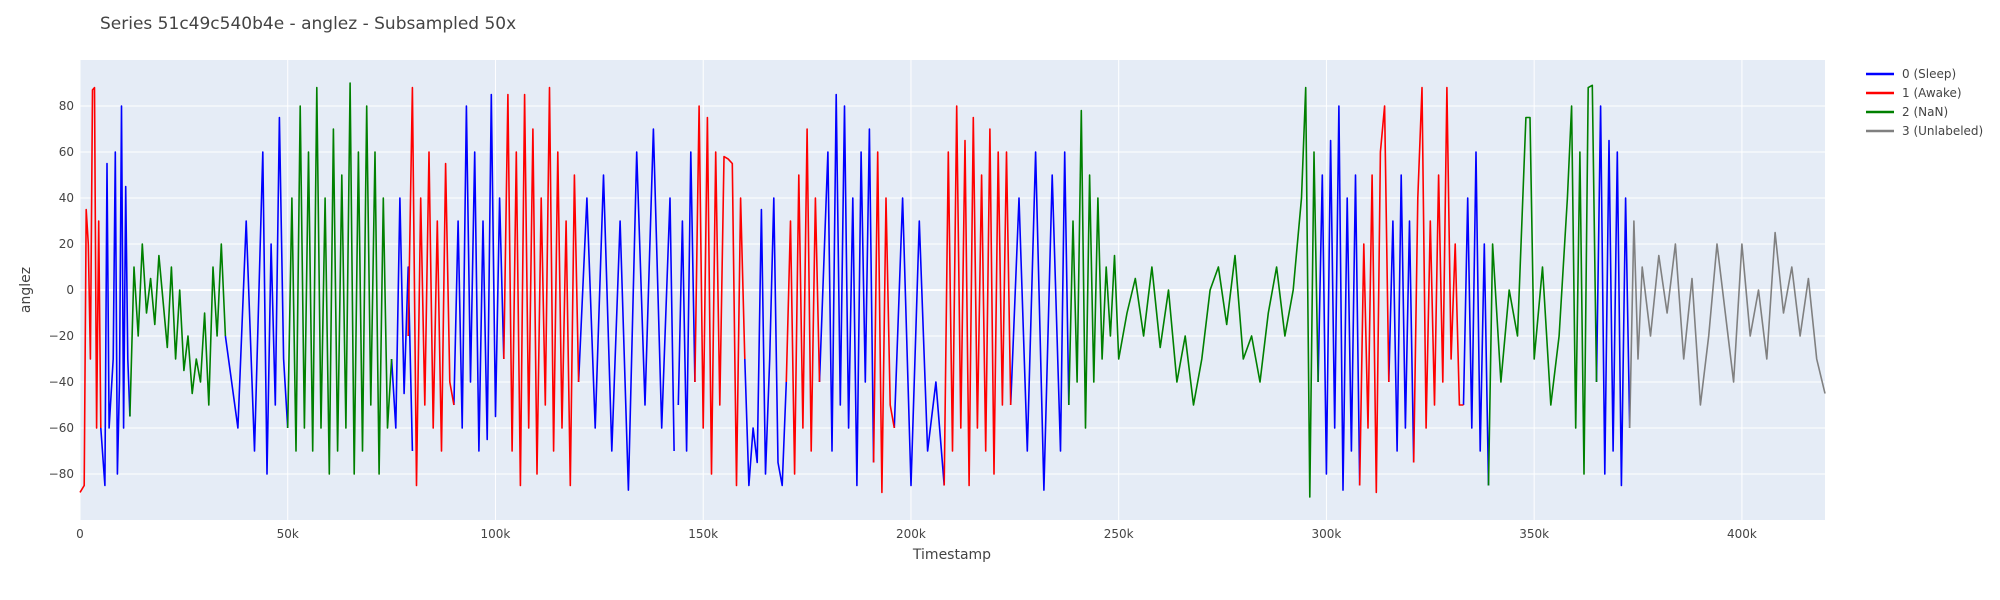 The width and height of the screenshot is (2000, 600). What do you see at coordinates (26, 290) in the screenshot?
I see `y-axis-label: anglez` at bounding box center [26, 290].